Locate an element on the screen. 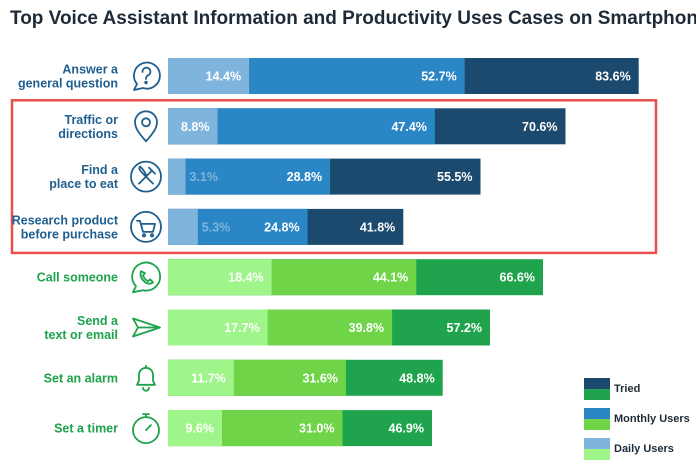 The image size is (696, 465). legend-item: Daily Users is located at coordinates (629, 449).